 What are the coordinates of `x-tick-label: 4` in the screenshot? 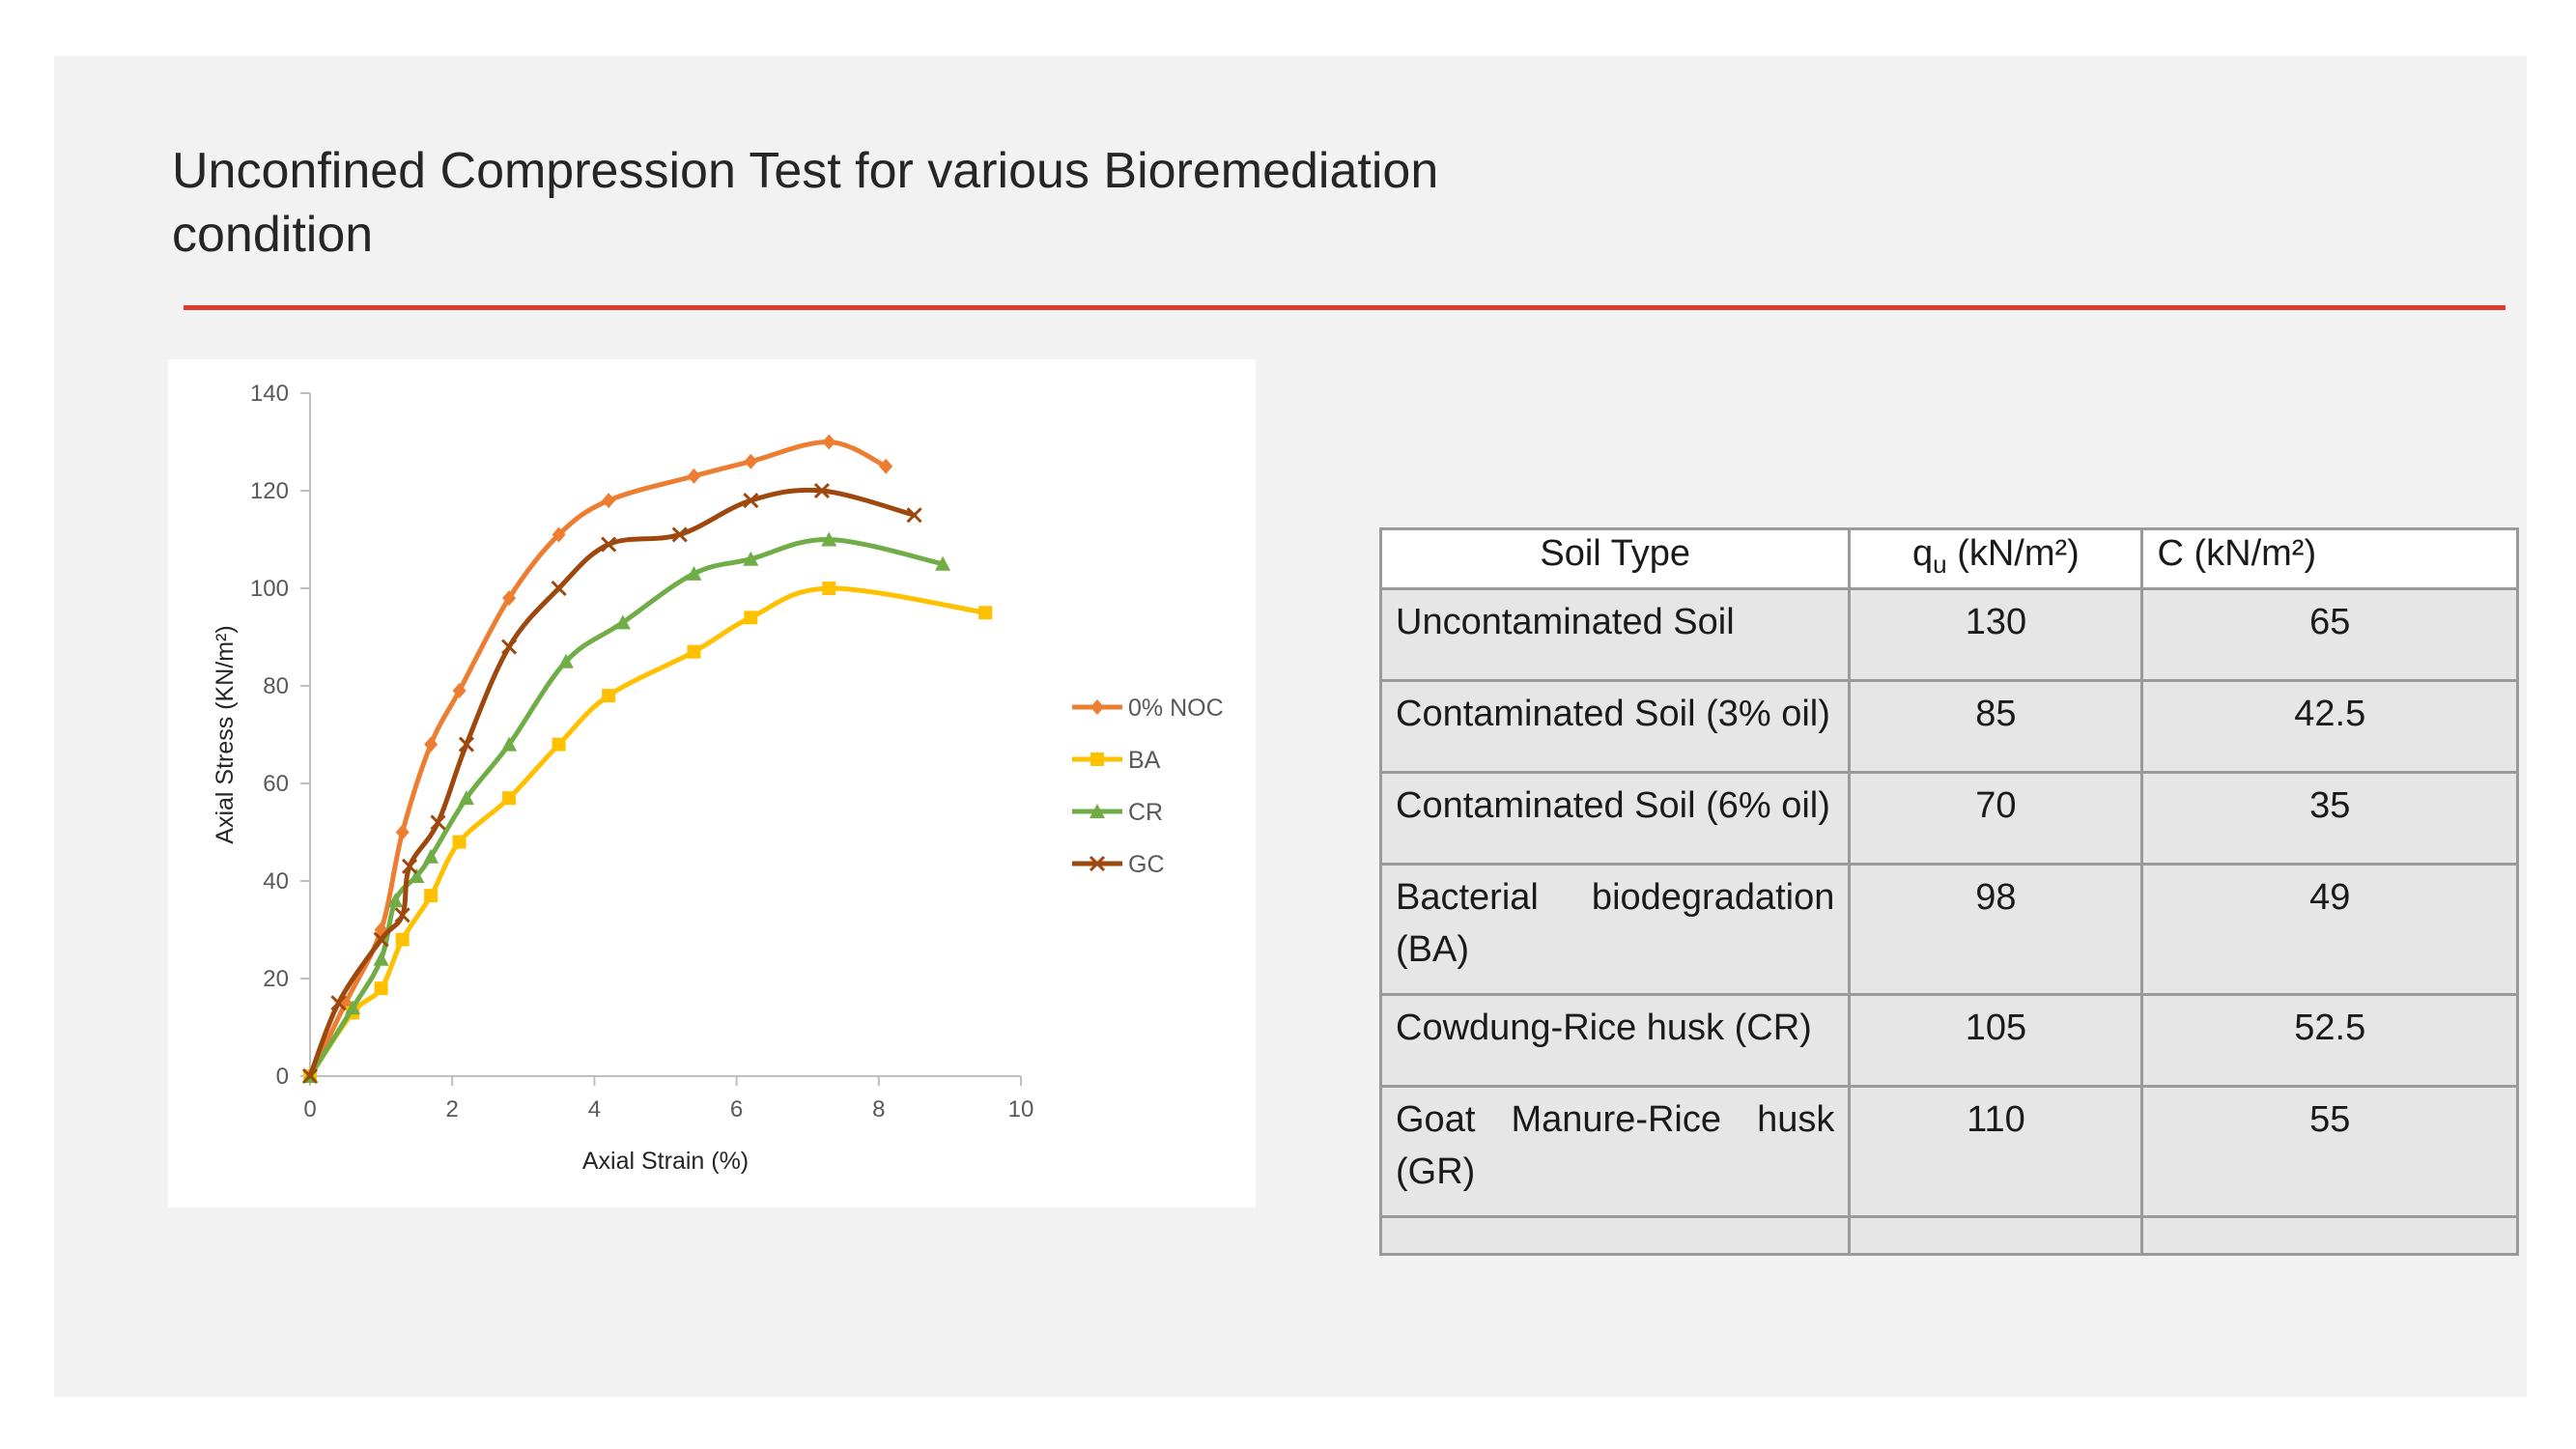 It's located at (594, 1109).